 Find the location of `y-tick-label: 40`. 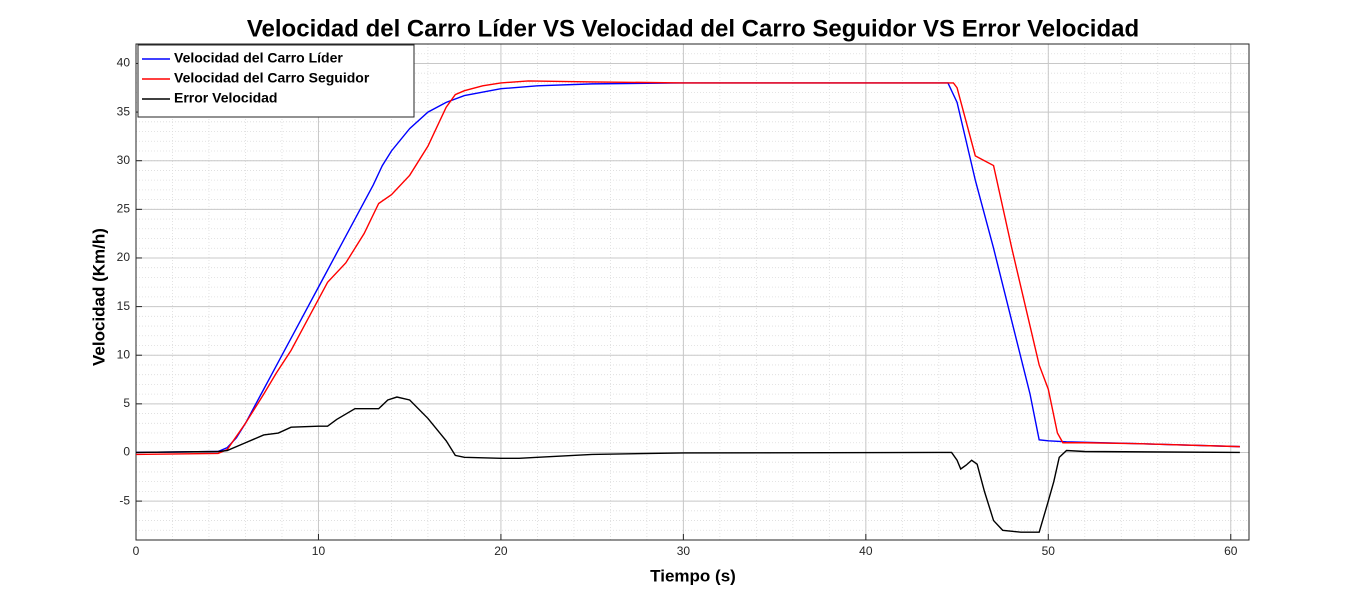

y-tick-label: 40 is located at coordinates (124, 63).